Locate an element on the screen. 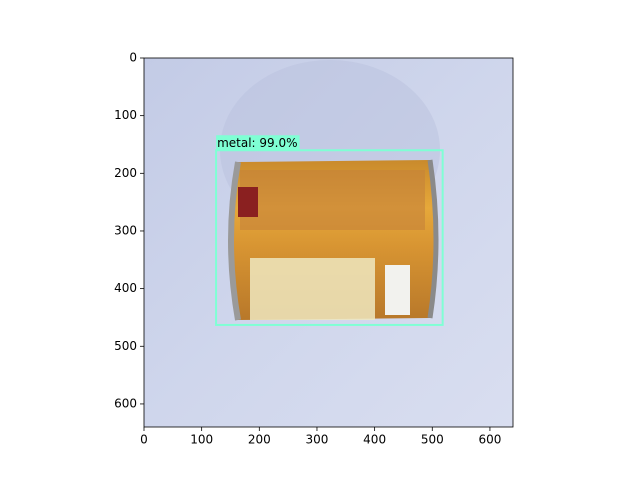 Image resolution: width=640 pixels, height=480 pixels. x-tick-label: 200 is located at coordinates (259, 440).